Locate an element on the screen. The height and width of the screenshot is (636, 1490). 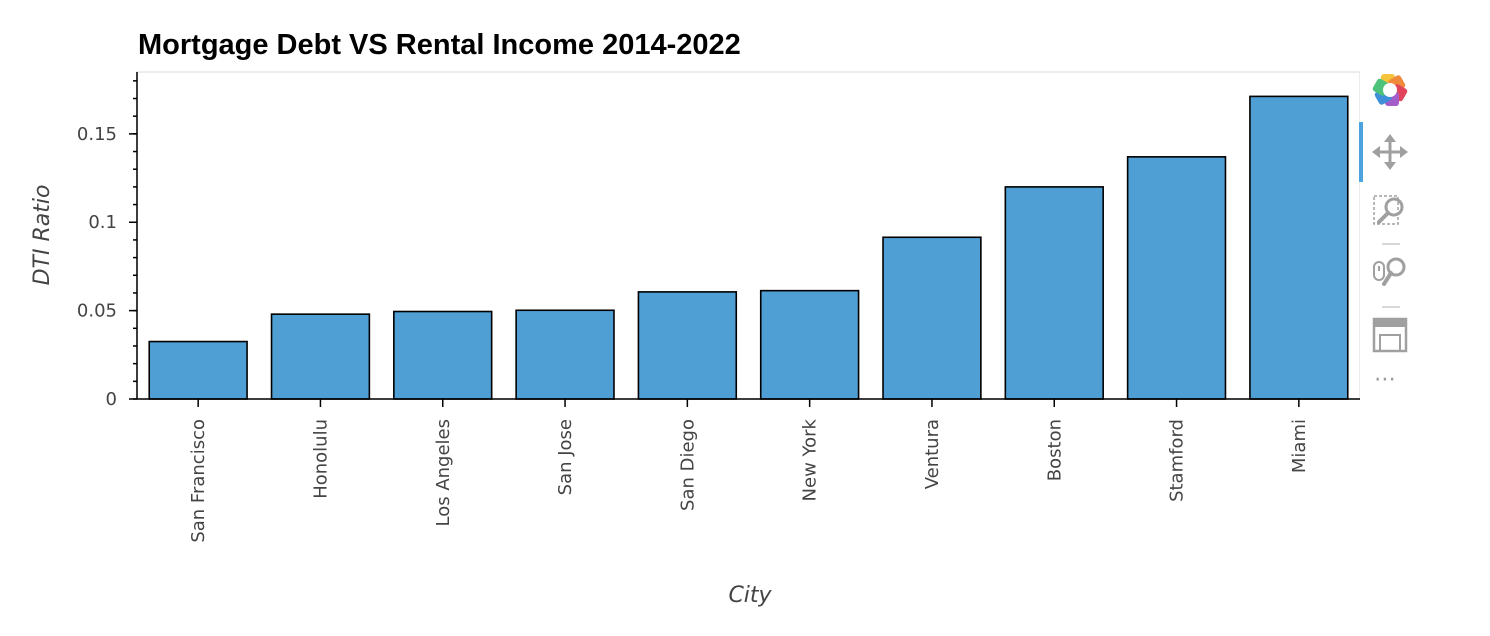
pan-tool-button is located at coordinates (1390, 152).